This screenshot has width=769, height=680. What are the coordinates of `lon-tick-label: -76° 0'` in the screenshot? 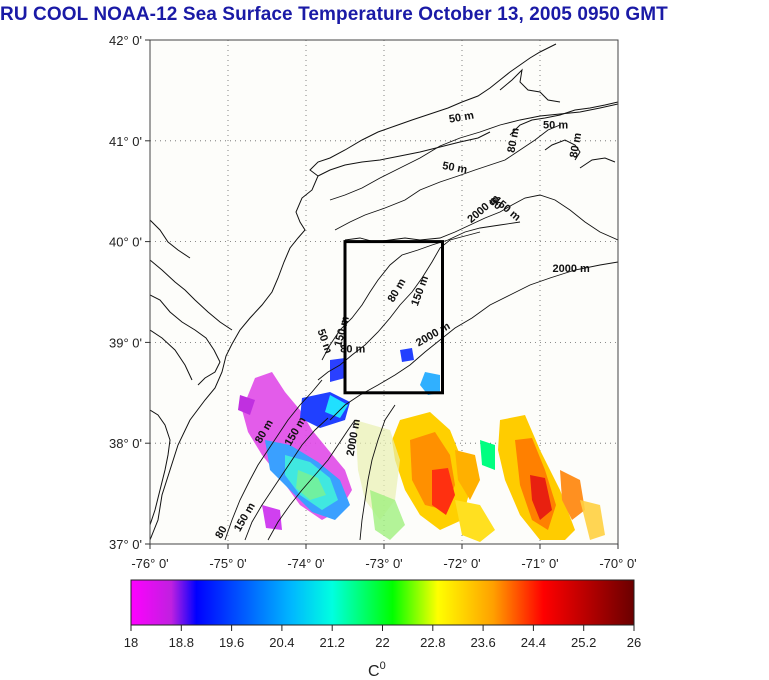 It's located at (149, 563).